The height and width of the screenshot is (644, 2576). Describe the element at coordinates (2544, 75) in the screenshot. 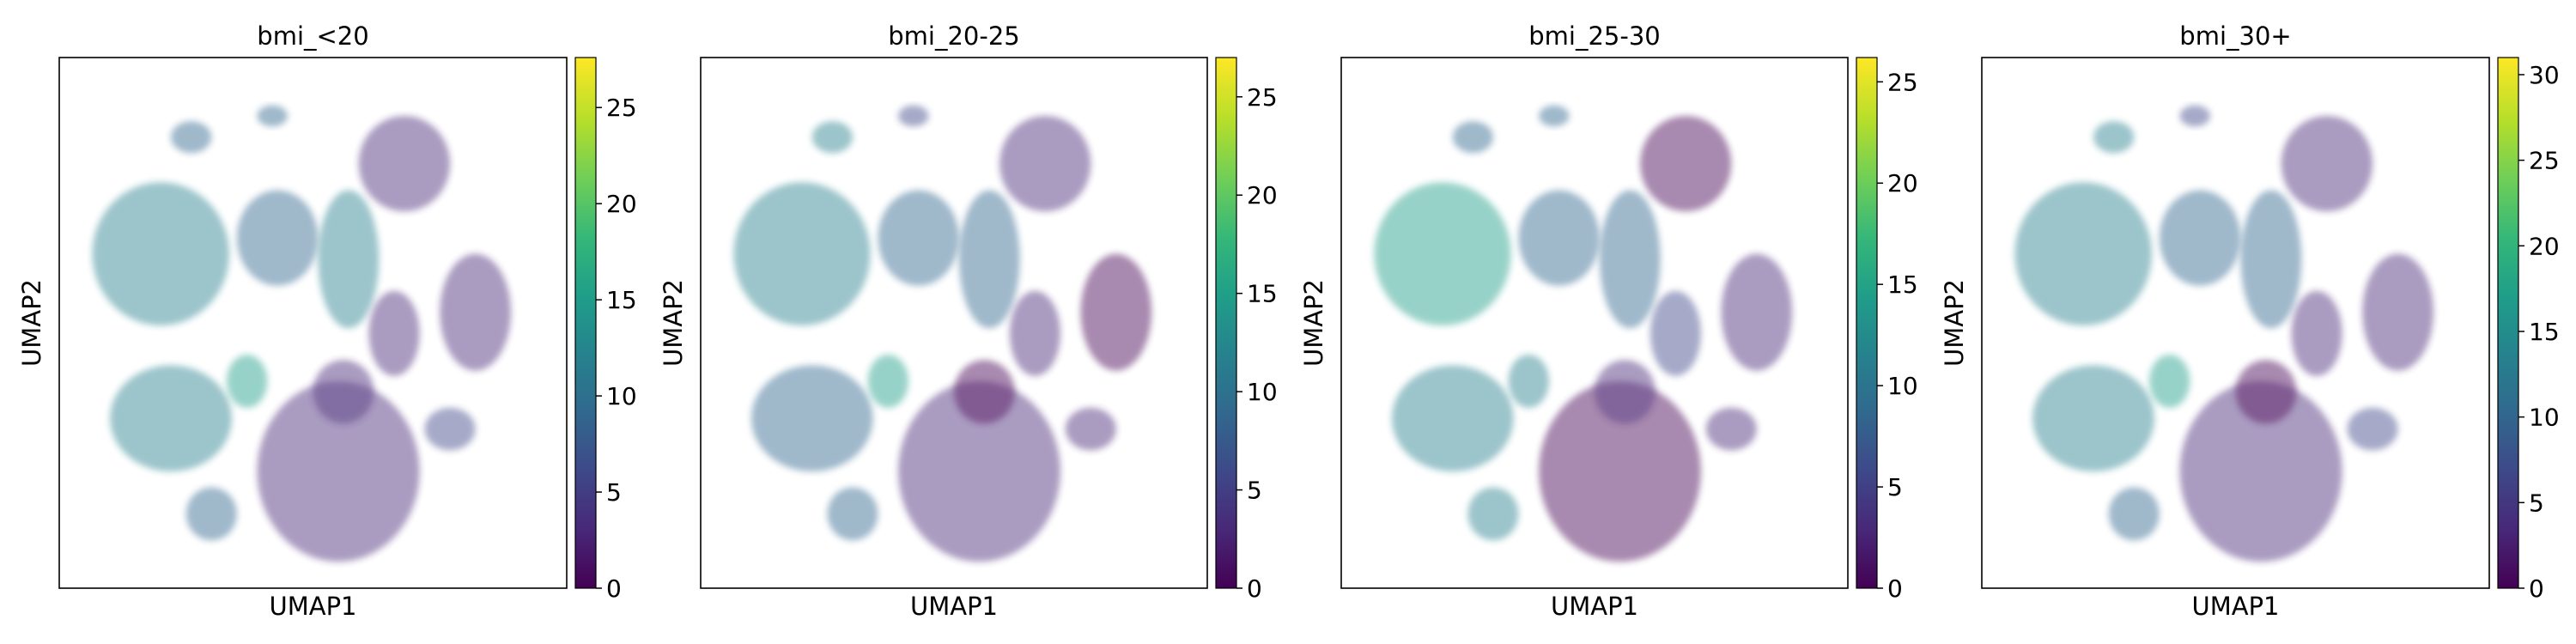

I see `colorbar-tick-label: 30` at that location.